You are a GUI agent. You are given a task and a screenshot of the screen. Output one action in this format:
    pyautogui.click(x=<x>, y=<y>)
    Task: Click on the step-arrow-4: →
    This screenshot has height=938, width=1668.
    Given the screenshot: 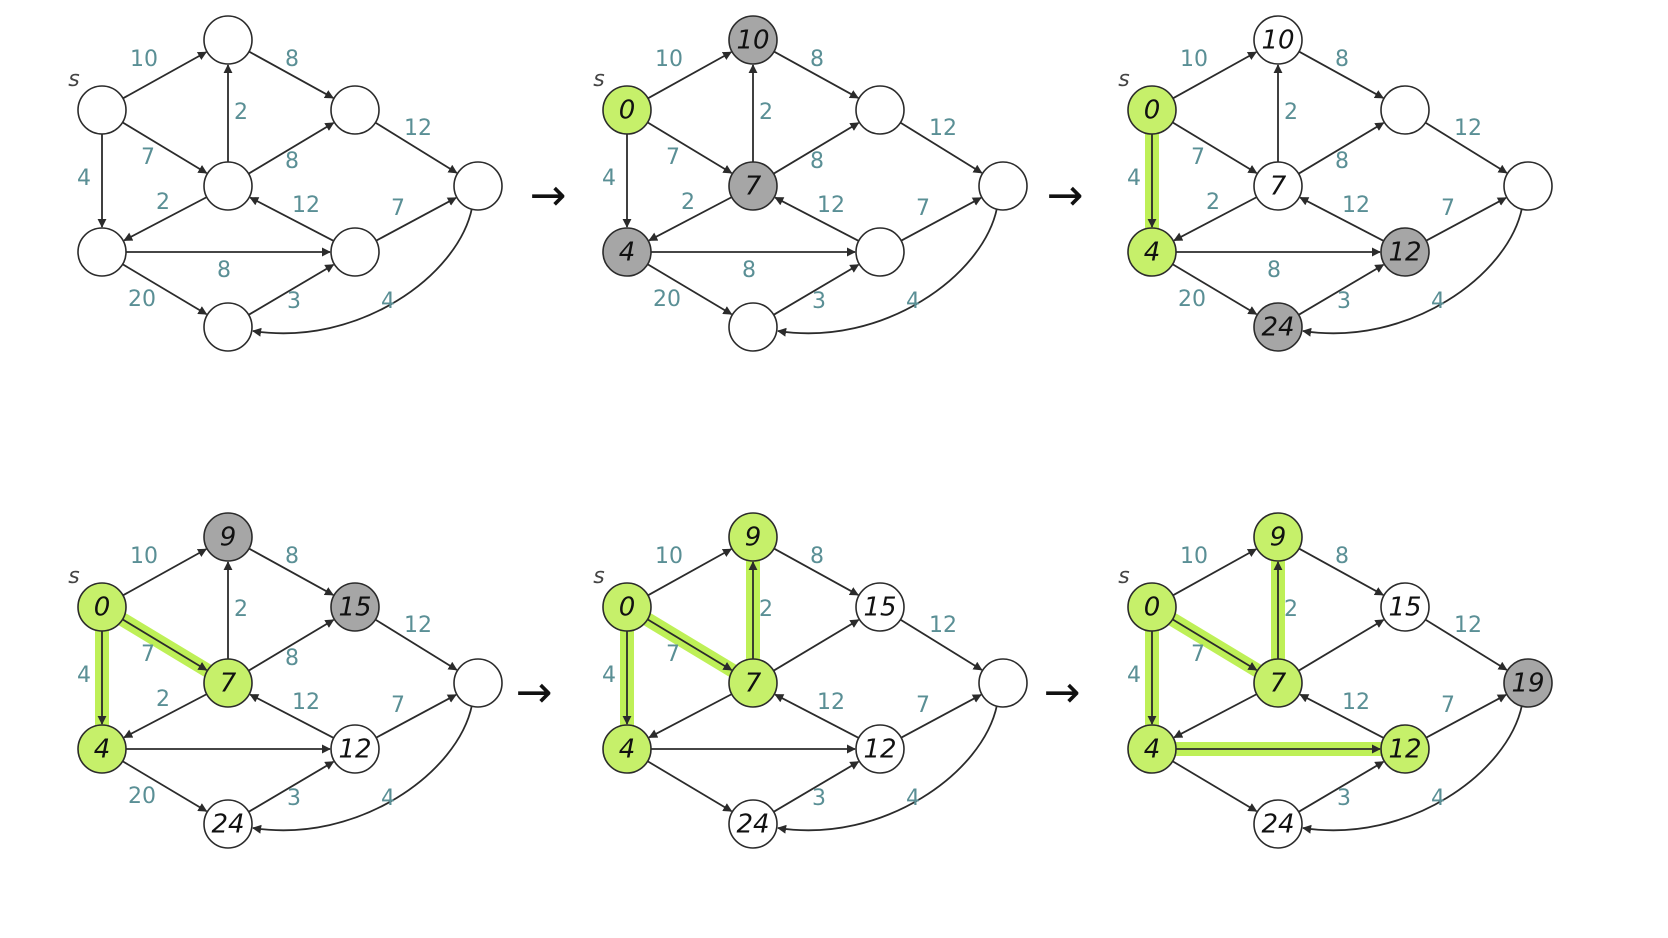 What is the action you would take?
    pyautogui.click(x=1062, y=692)
    